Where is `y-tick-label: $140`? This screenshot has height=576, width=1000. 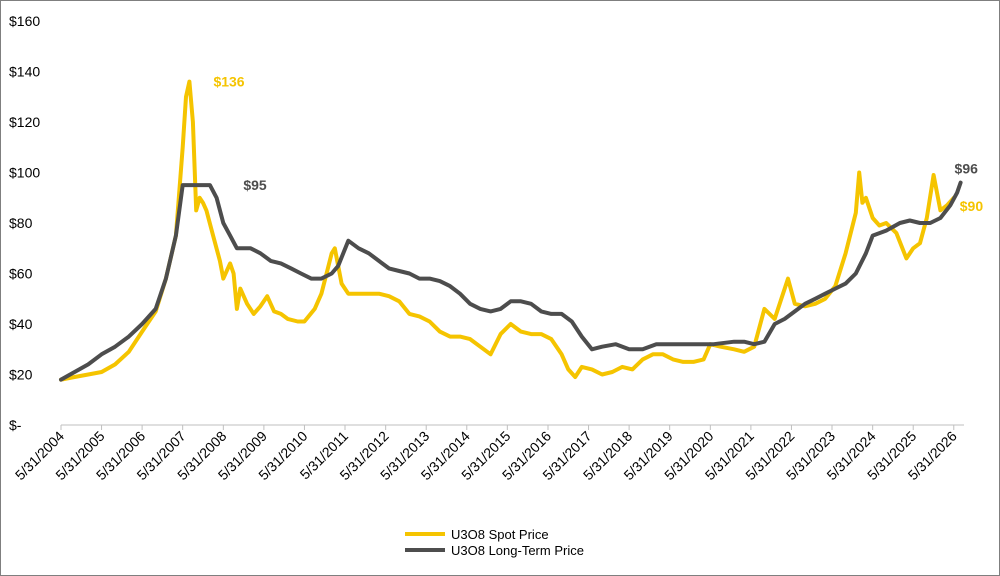 y-tick-label: $140 is located at coordinates (24, 72).